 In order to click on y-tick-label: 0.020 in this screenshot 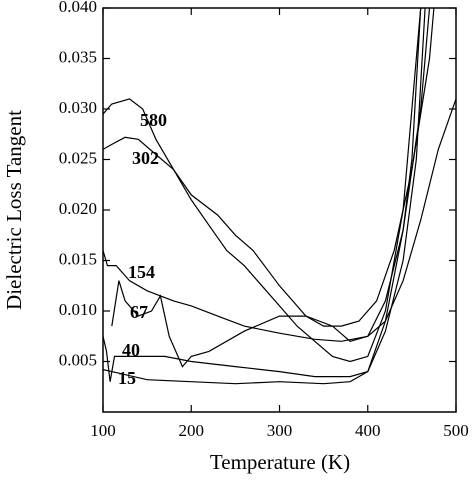, I will do `click(78, 208)`.